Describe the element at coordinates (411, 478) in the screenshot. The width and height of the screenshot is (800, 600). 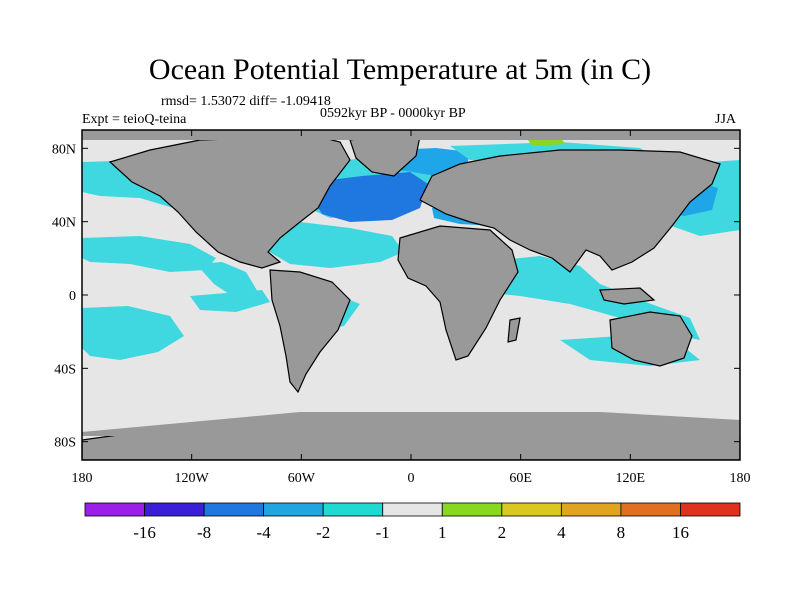
I see `lon-tick-label: 0` at that location.